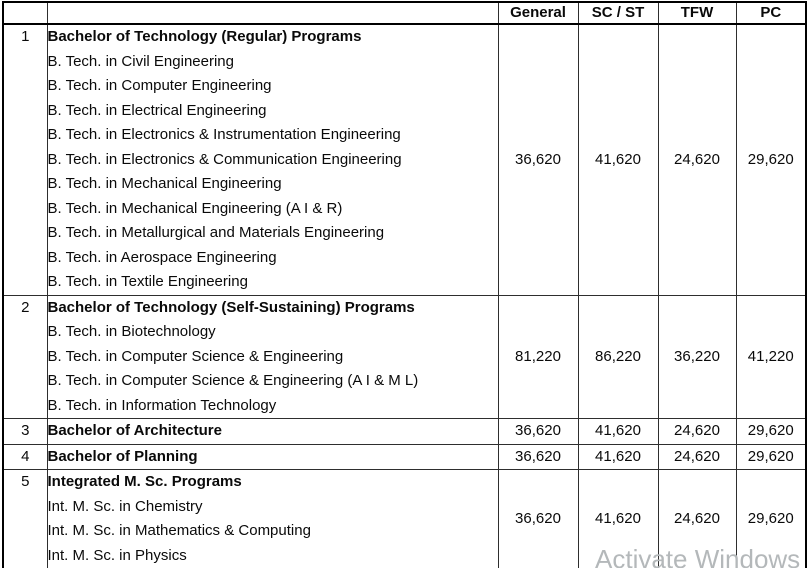  I want to click on program-group-title: Bachelor of Architecture, so click(134, 430).